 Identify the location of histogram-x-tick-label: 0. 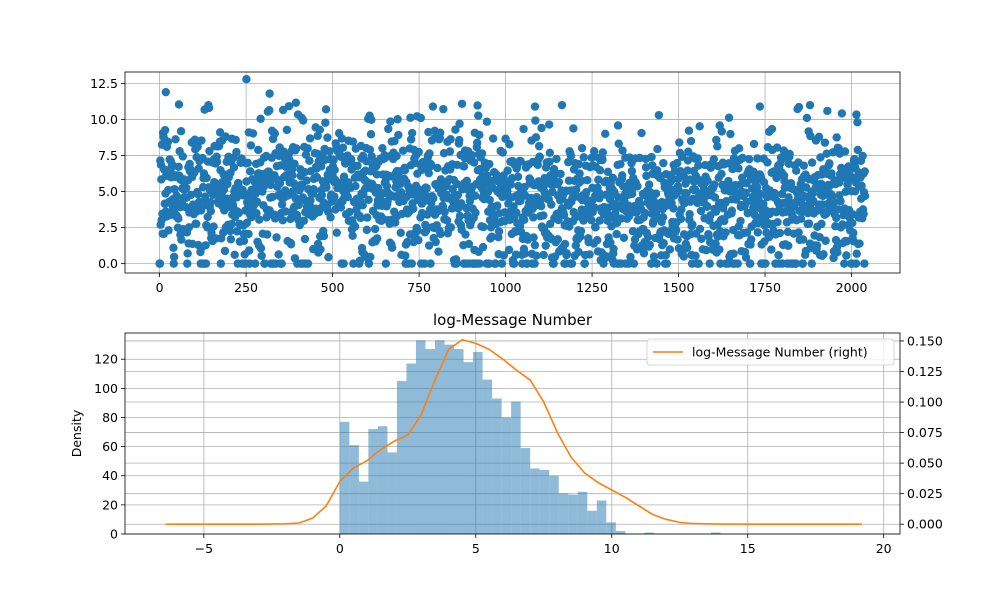
(340, 548).